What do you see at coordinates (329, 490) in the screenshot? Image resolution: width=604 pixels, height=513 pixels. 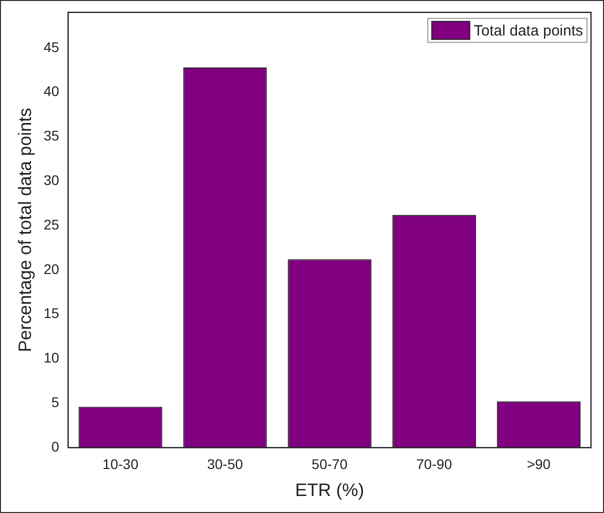 I see `x-axis-title: ETR (%)` at bounding box center [329, 490].